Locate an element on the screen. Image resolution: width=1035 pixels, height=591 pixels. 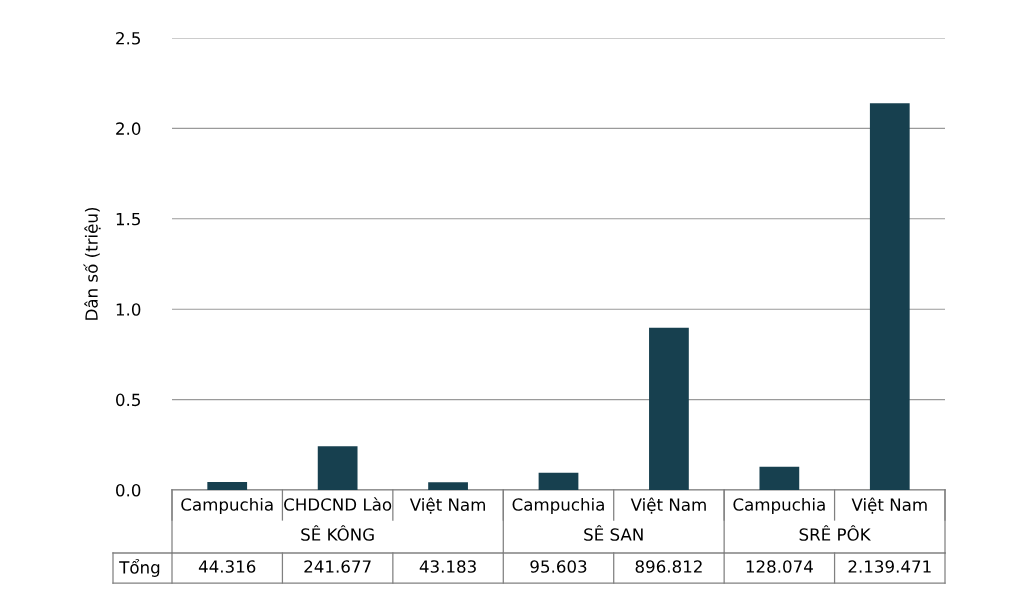
text: 128.074 is located at coordinates (779, 566).